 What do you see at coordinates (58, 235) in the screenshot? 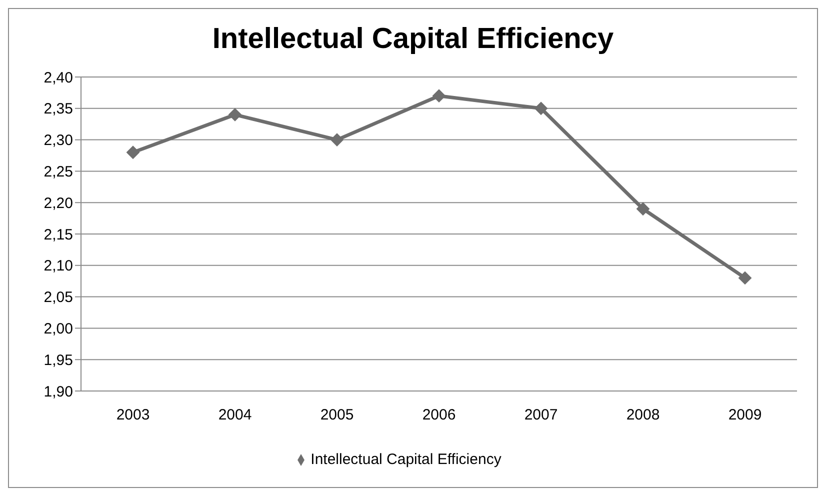
I see `y-tick-label: 2,15` at bounding box center [58, 235].